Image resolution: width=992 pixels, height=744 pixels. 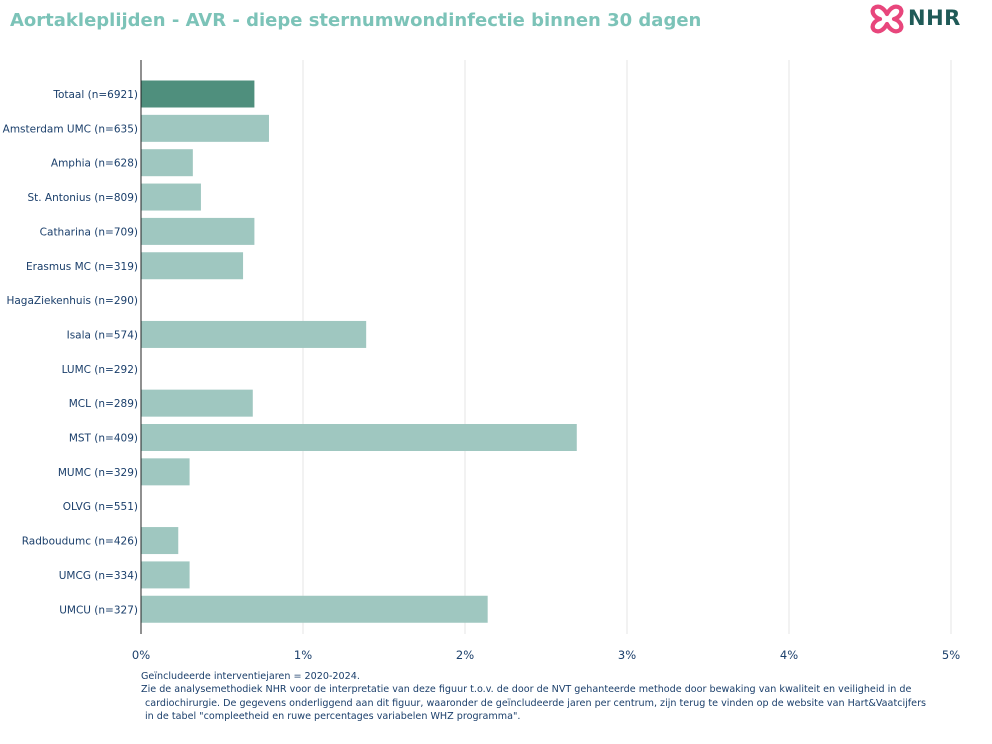 What do you see at coordinates (100, 507) in the screenshot?
I see `category-label: OLVG (n=551)` at bounding box center [100, 507].